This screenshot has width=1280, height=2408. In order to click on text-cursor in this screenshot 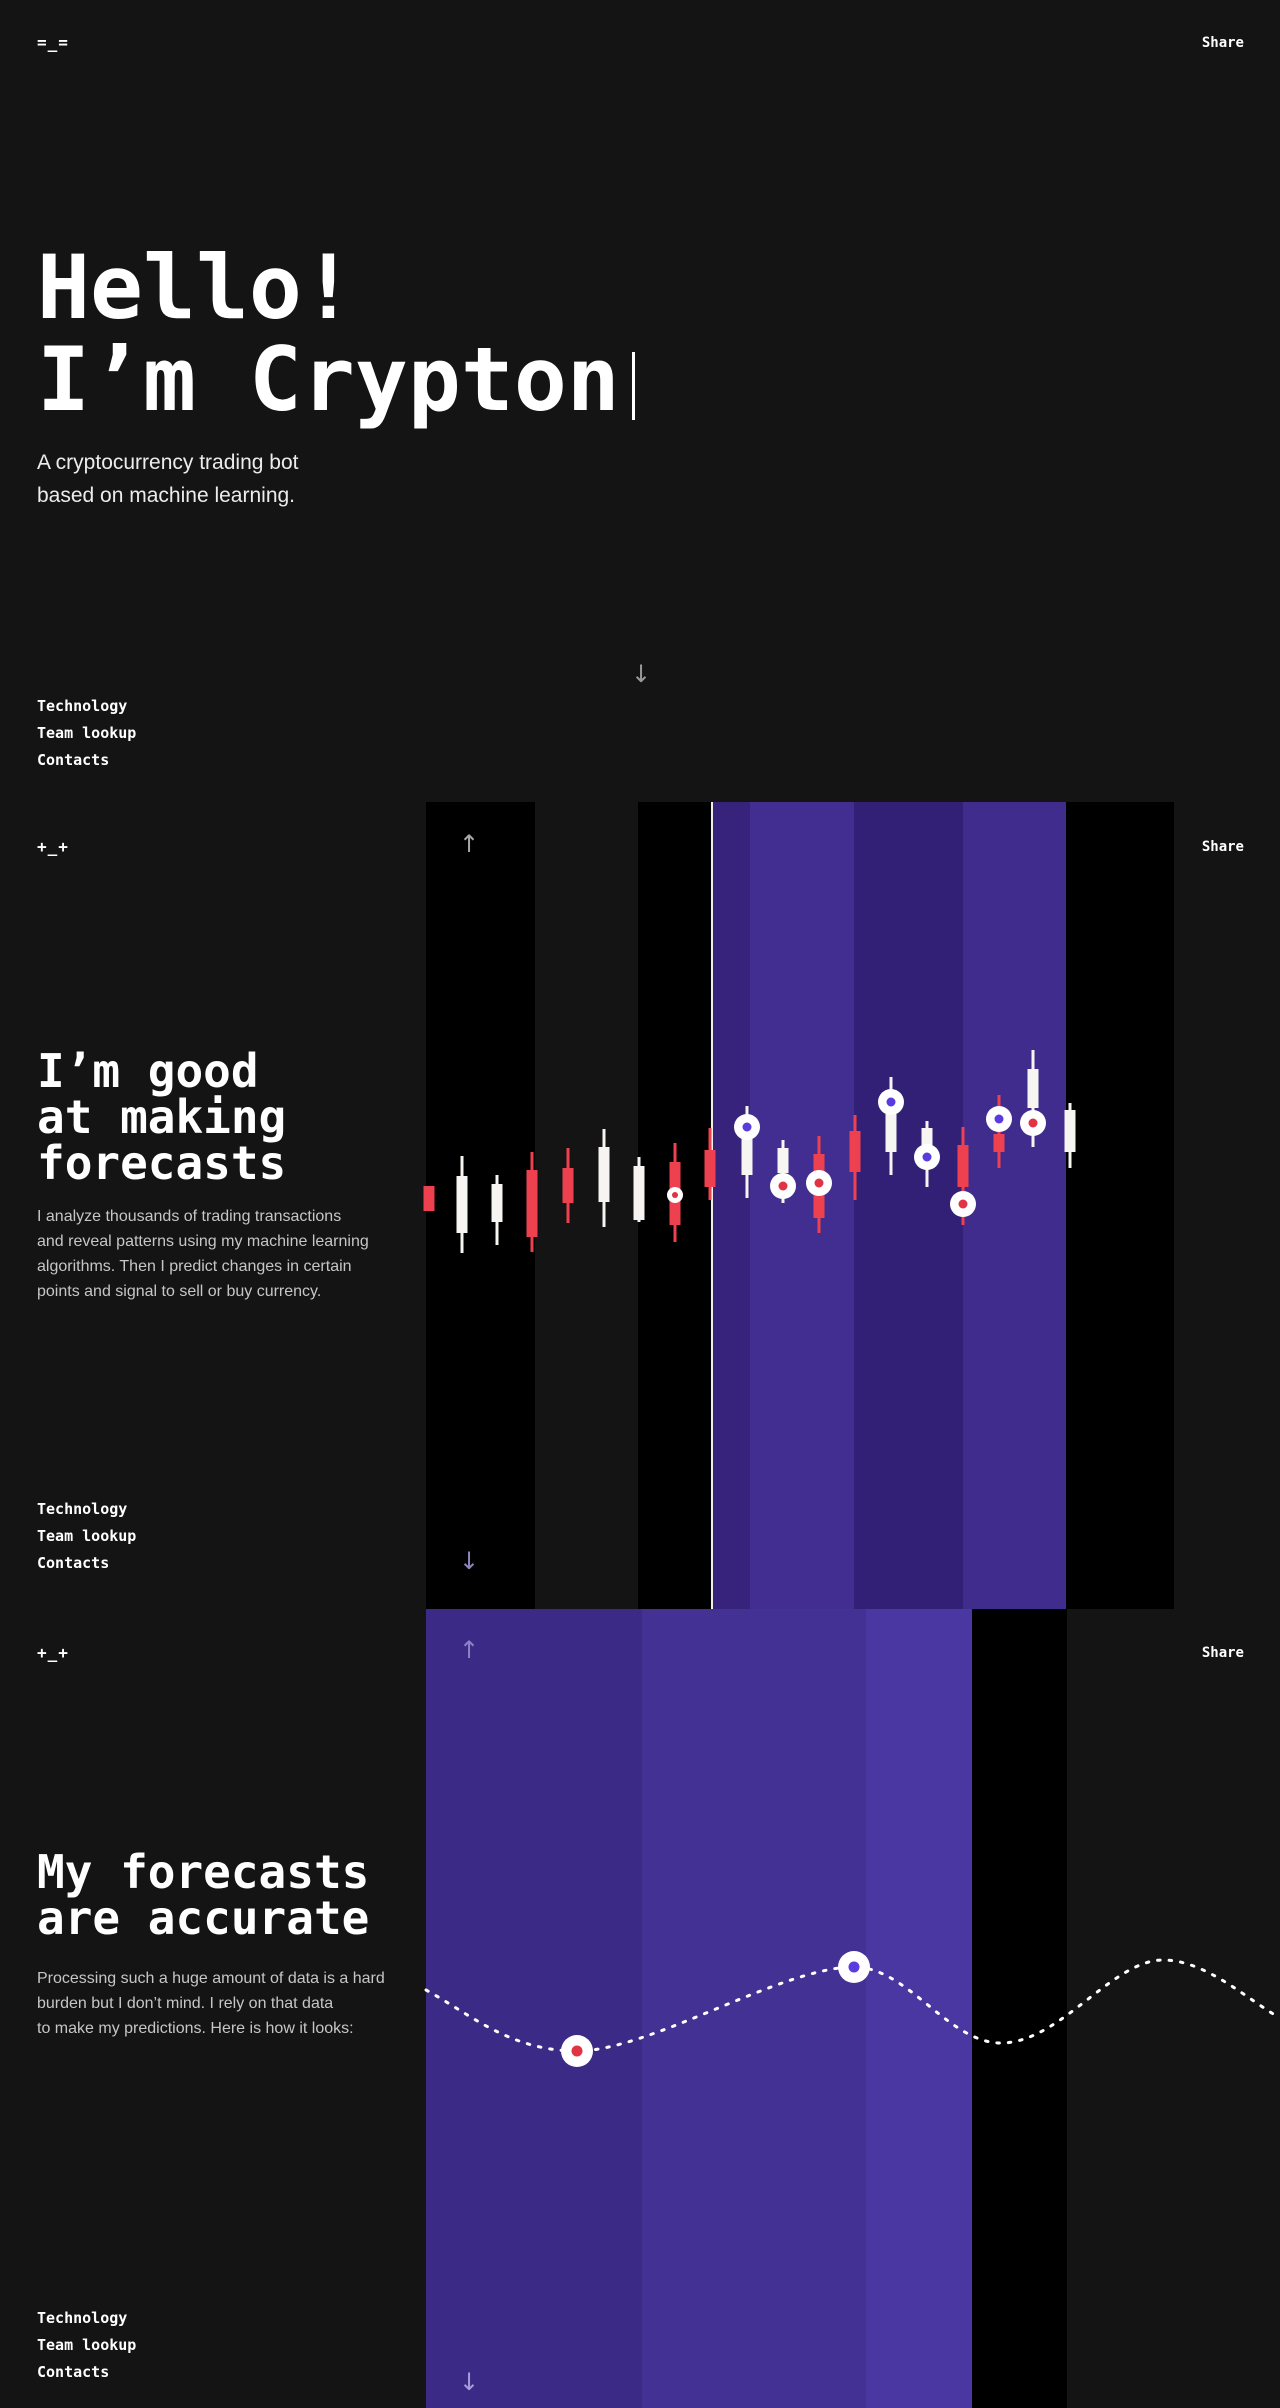, I will do `click(633, 386)`.